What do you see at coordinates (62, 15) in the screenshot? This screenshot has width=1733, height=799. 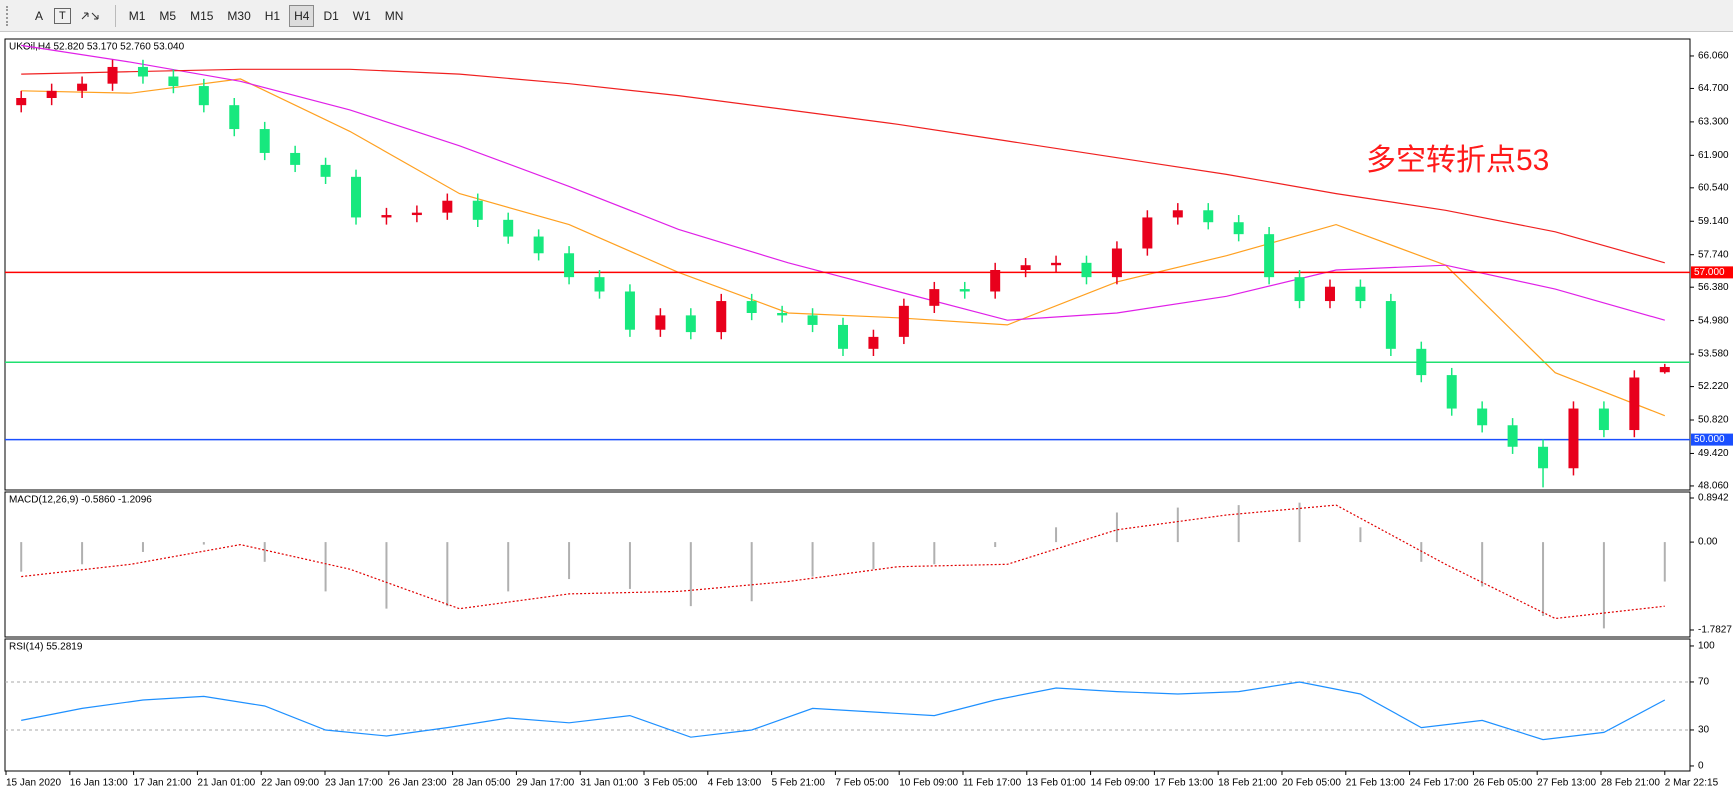 I see `label-tool: T` at bounding box center [62, 15].